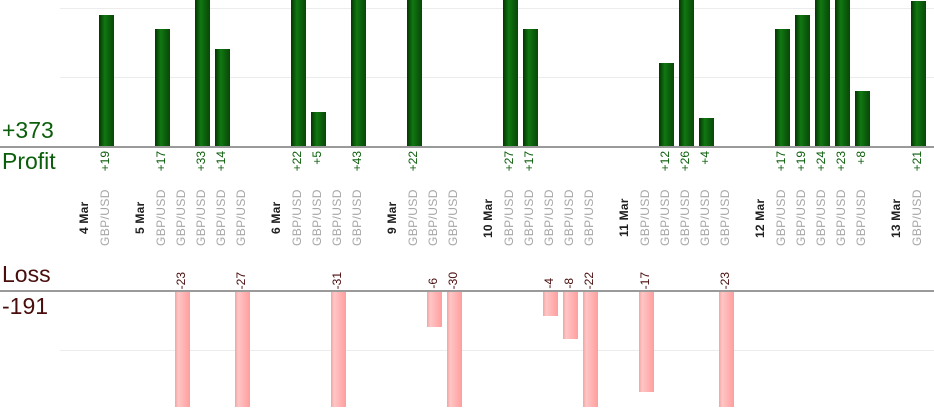 This screenshot has width=934, height=420. Describe the element at coordinates (84, 218) in the screenshot. I see `date-label: 4 Mar` at that location.